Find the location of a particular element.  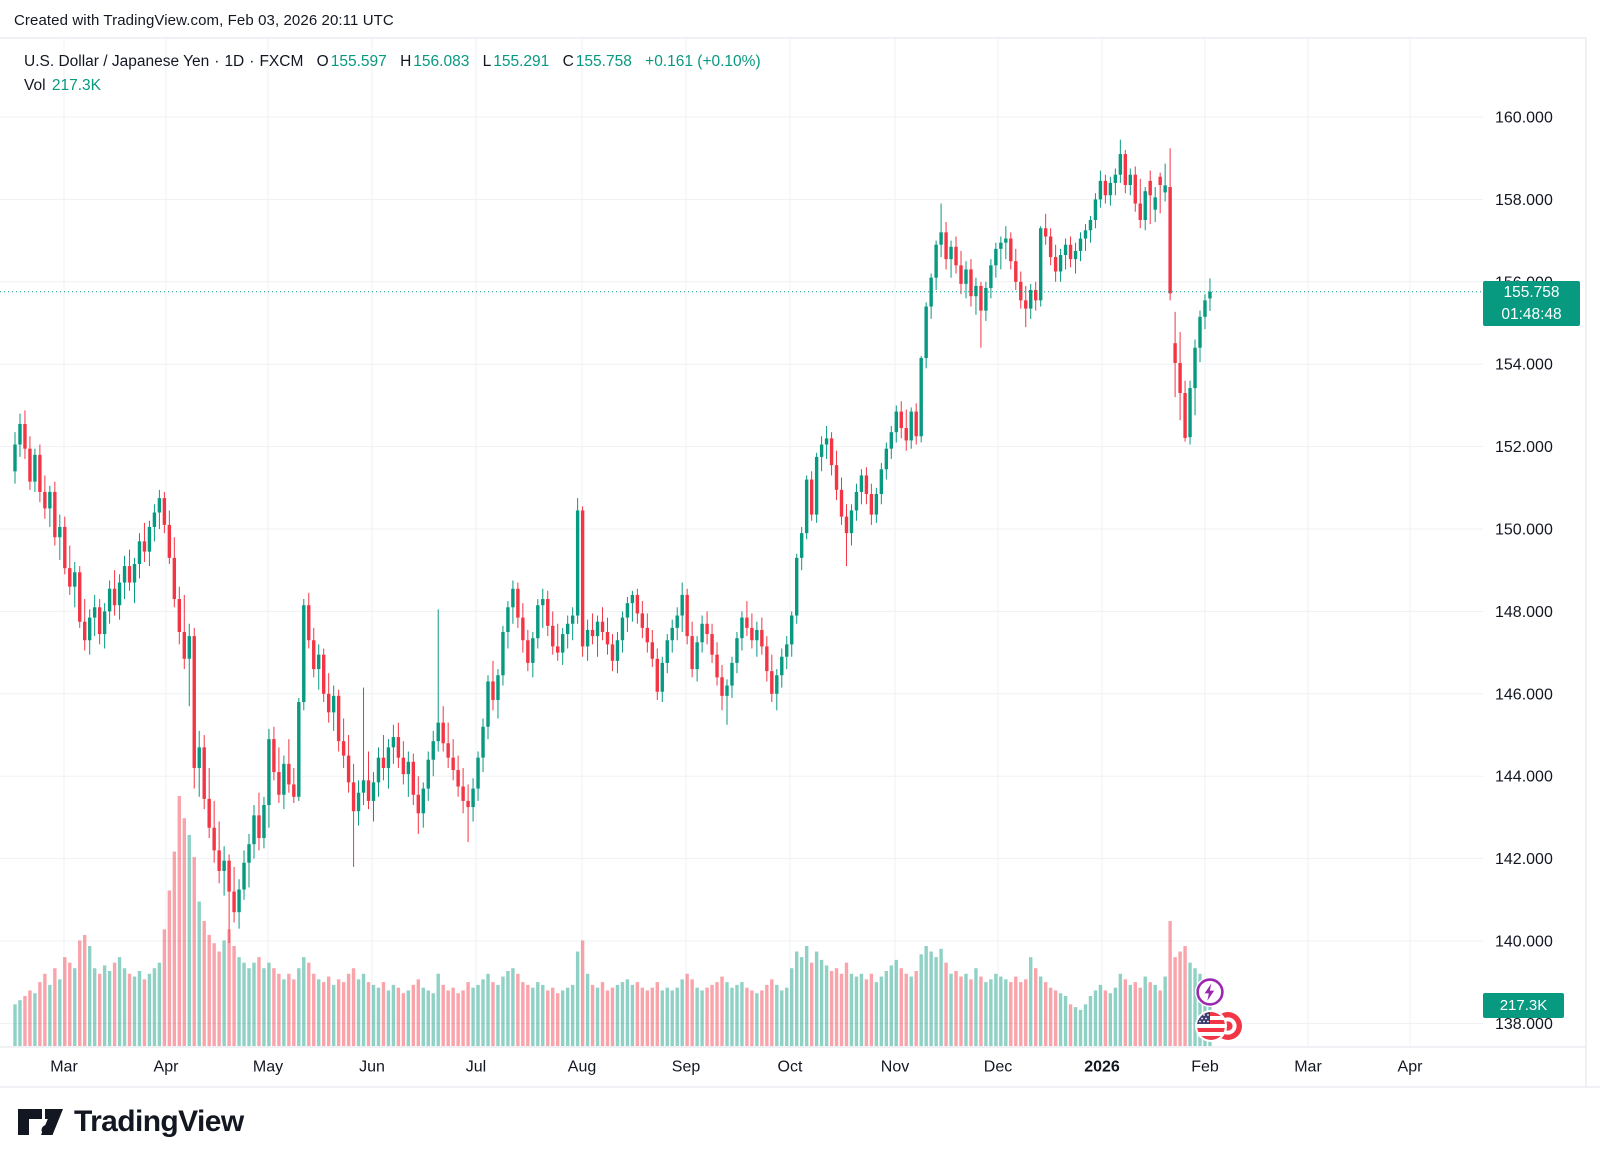

symbol-title: U.S. Dollar / Japanese Yen is located at coordinates (117, 61).